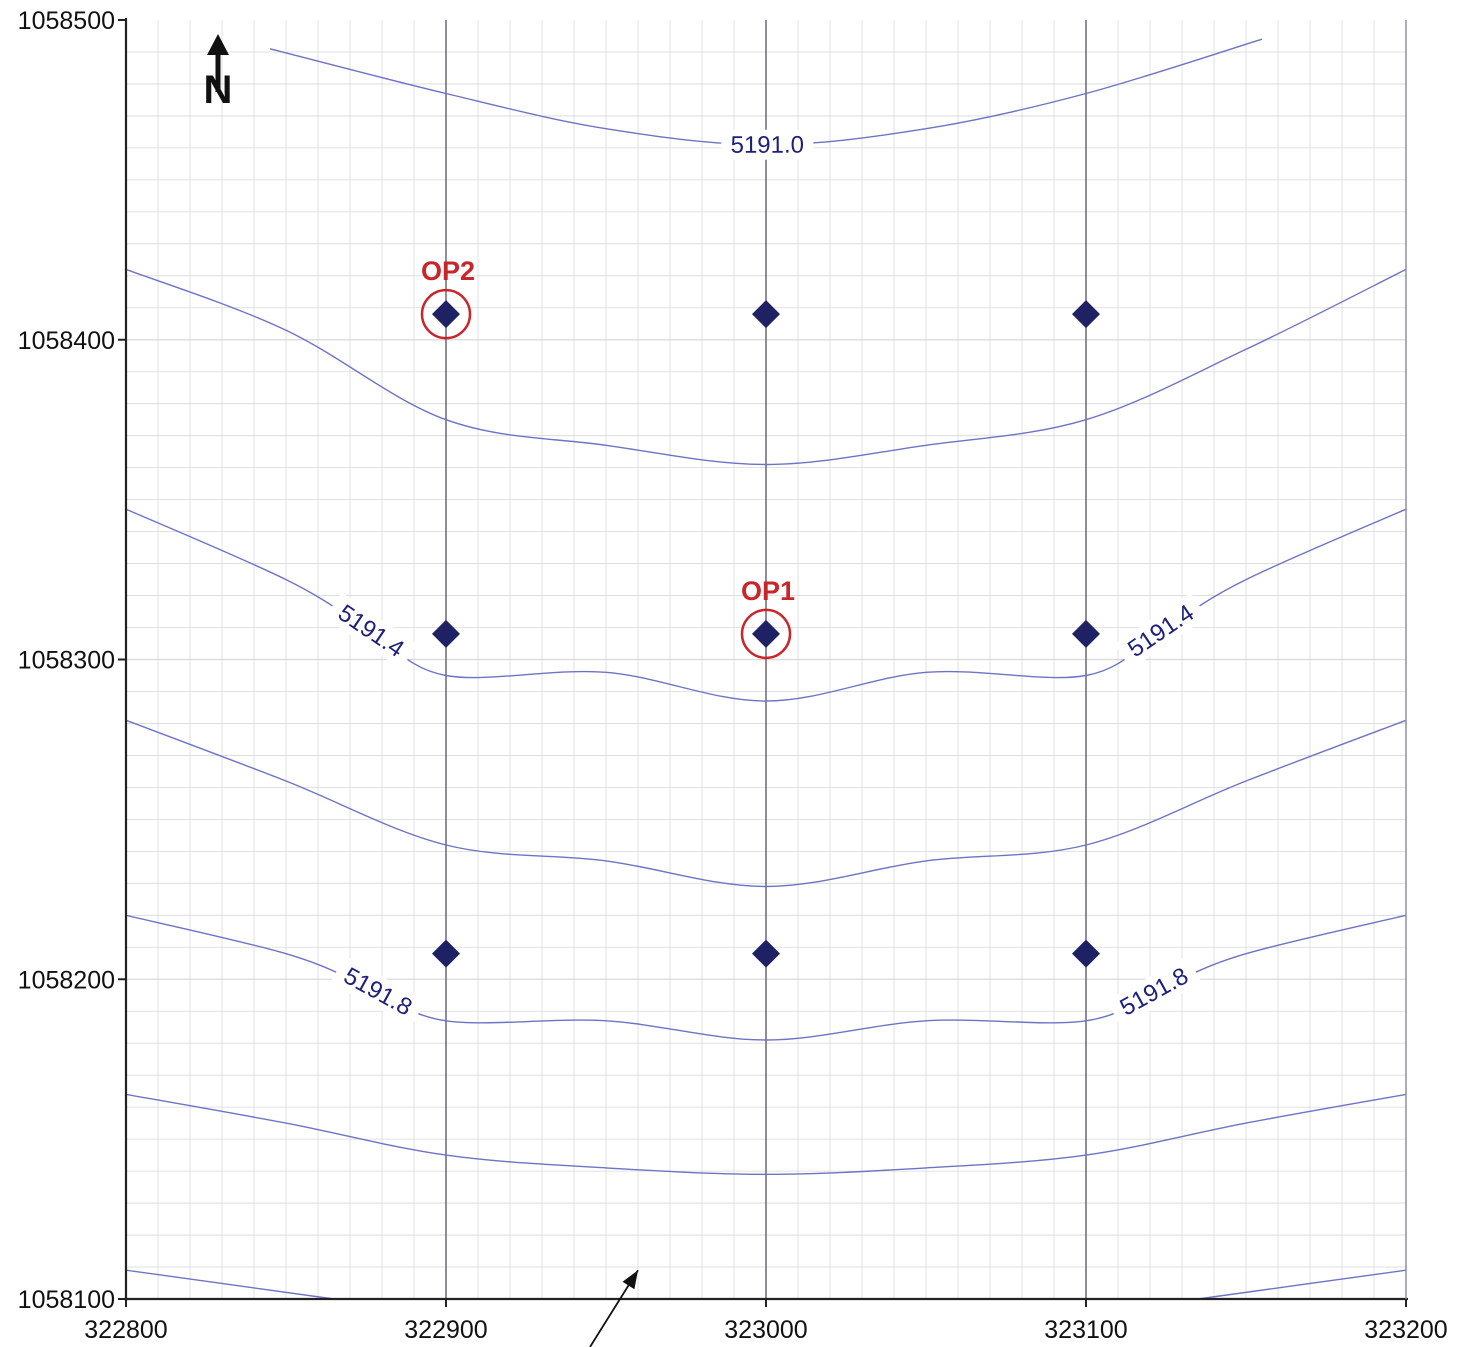 The image size is (1466, 1347). I want to click on y-tick-label: 1058200, so click(66, 980).